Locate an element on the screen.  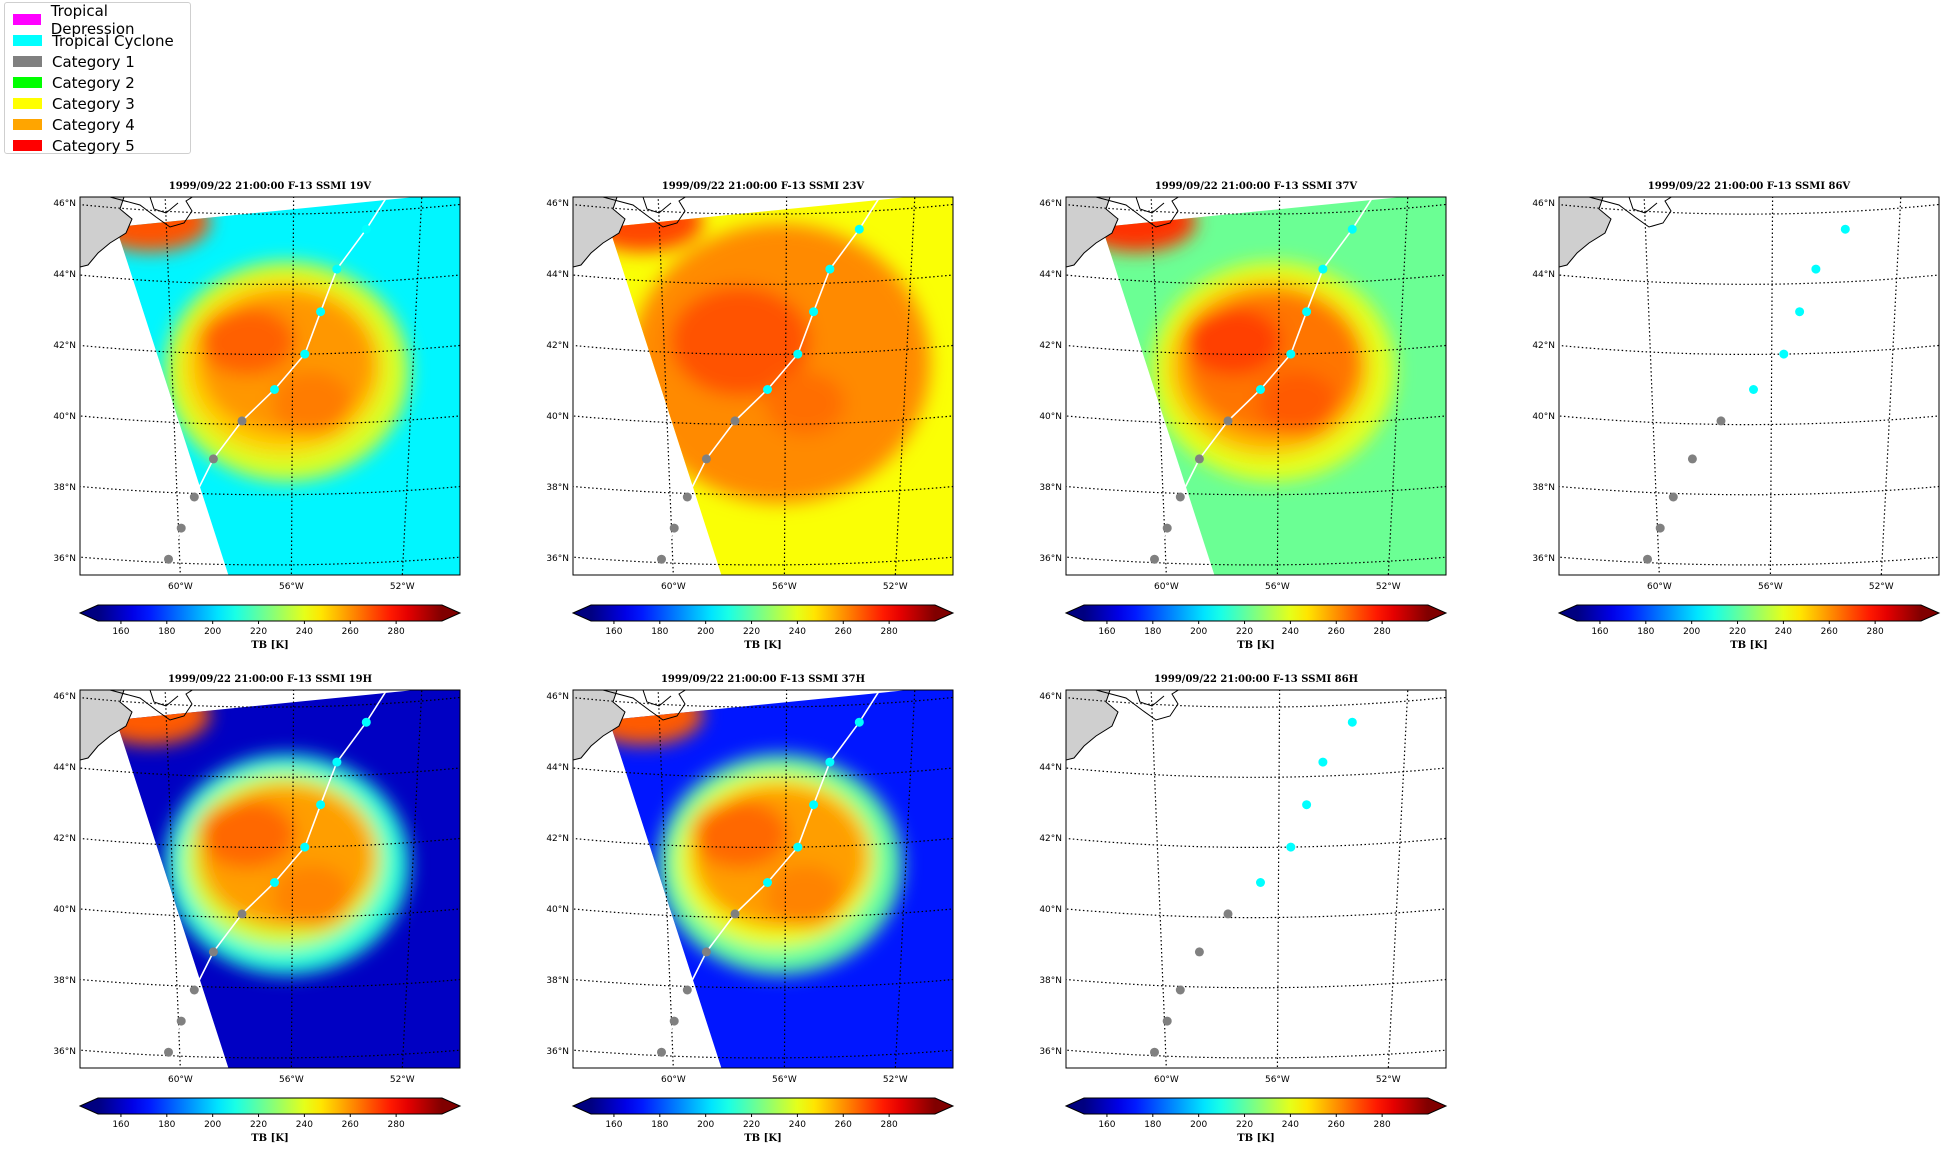
lat-tick-label: 36°N is located at coordinates (1050, 1052).